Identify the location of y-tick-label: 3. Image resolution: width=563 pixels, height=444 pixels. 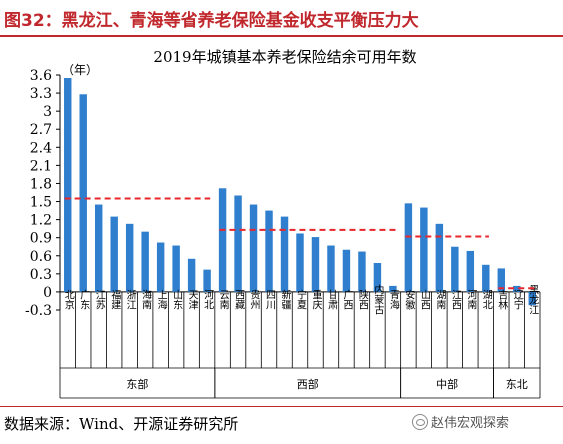
(47, 112).